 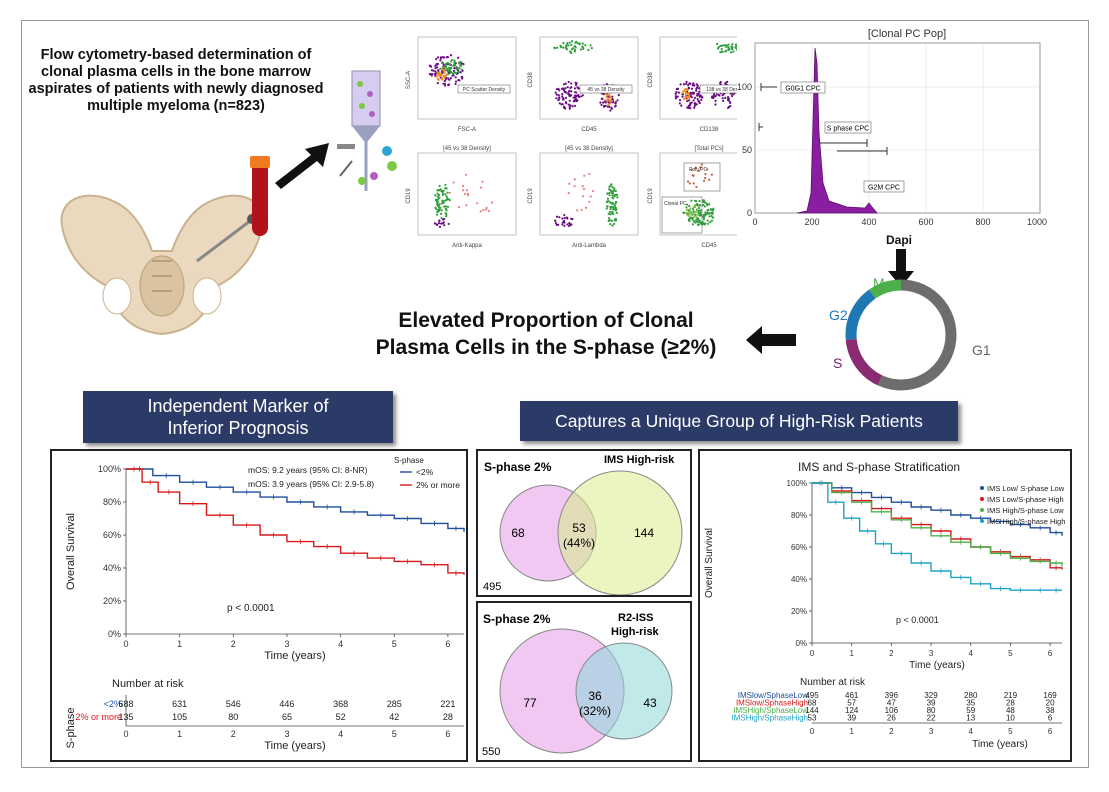 What do you see at coordinates (931, 703) in the screenshot?
I see `km2-risk-cell: 39` at bounding box center [931, 703].